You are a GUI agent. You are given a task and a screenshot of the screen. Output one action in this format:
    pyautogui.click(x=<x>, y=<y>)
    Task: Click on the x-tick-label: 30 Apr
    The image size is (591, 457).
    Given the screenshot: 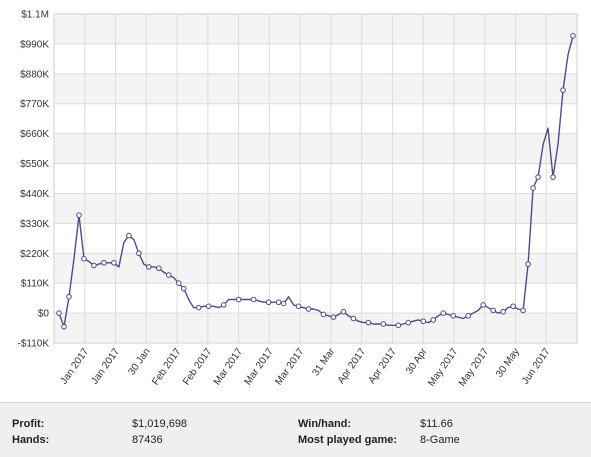 What is the action you would take?
    pyautogui.click(x=417, y=361)
    